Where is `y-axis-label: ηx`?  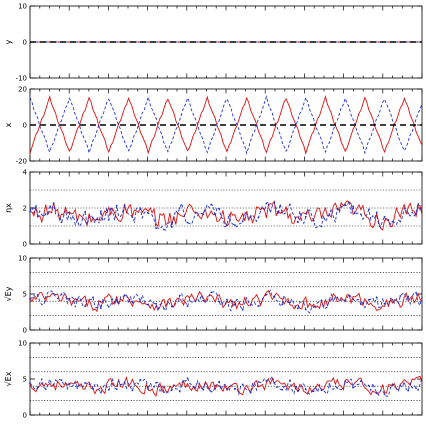 y-axis-label: ηx is located at coordinates (8, 208).